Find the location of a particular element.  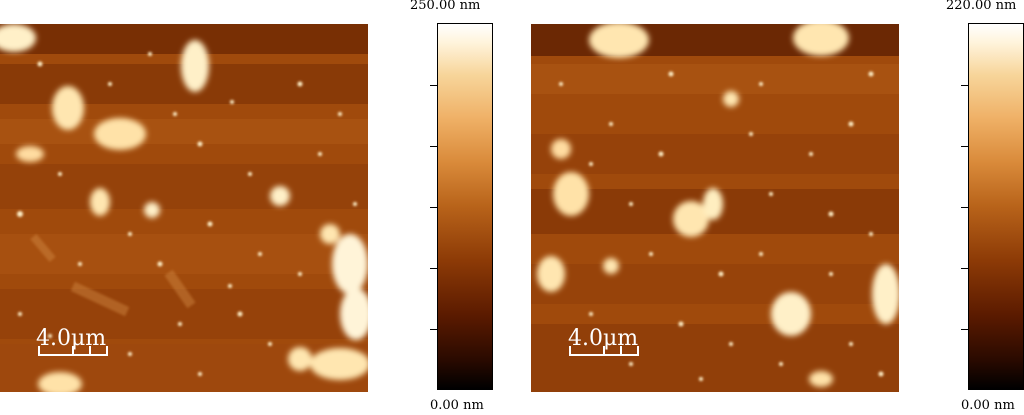

scalebar-label-left: 4.0μm is located at coordinates (71, 338).